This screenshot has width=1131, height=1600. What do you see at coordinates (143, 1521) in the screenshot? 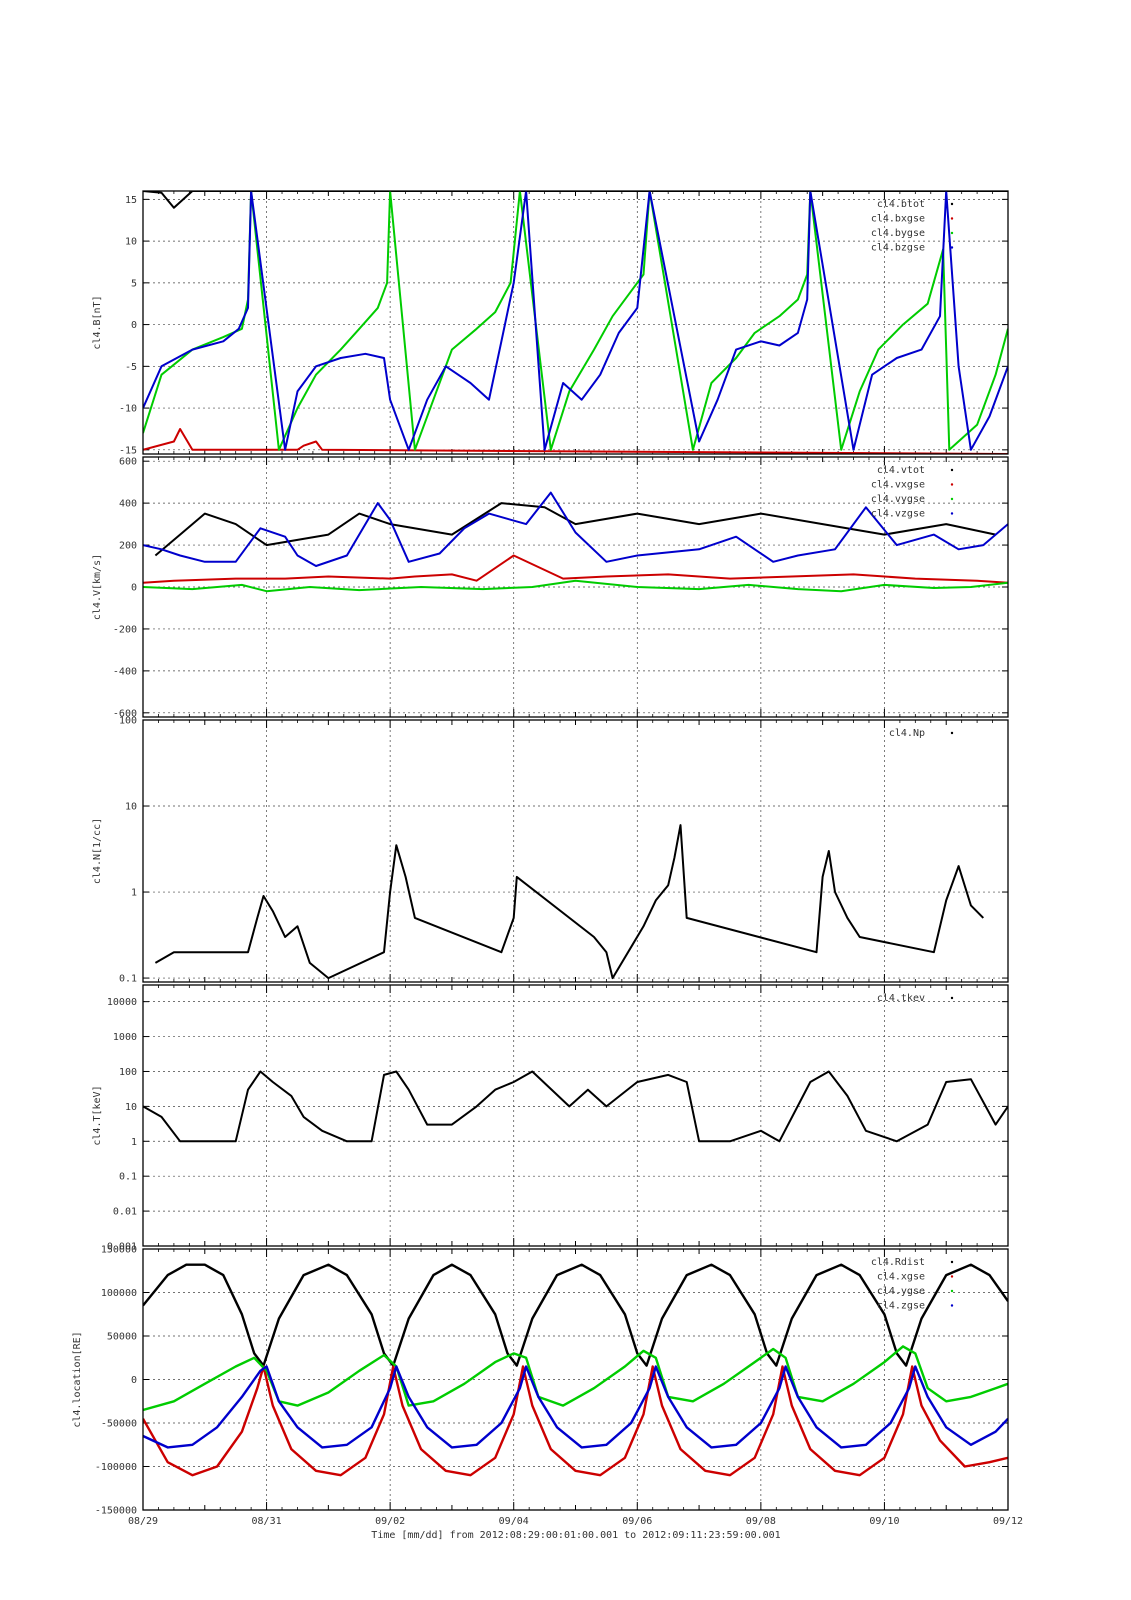
I see `x-tick-label: 08/29` at bounding box center [143, 1521].